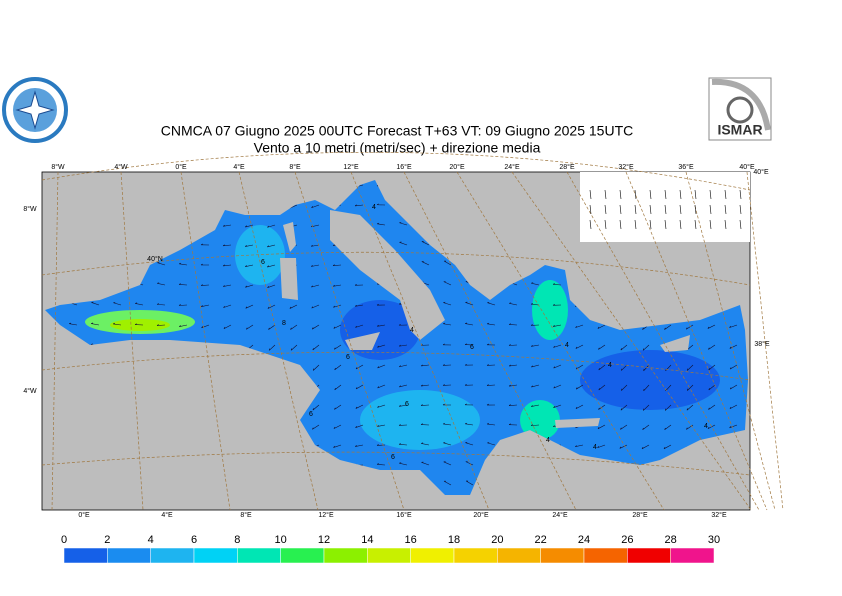  I want to click on colorbar-tick-label: 20, so click(497, 540).